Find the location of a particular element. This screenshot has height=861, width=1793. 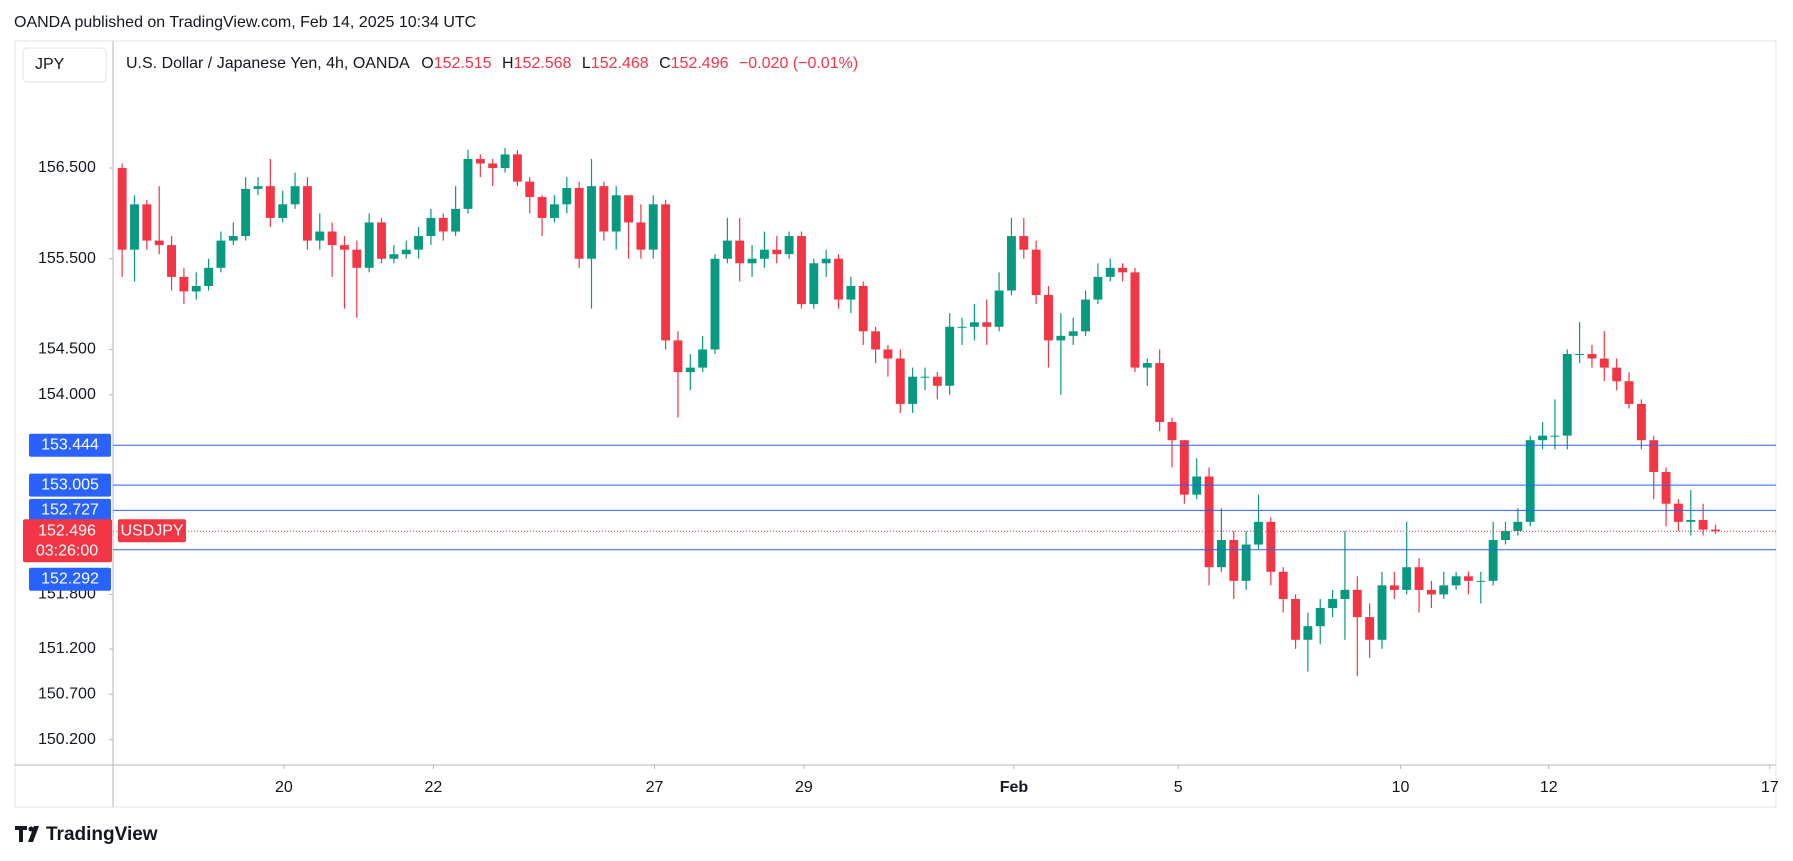

price-line-label-box is located at coordinates (70, 445).